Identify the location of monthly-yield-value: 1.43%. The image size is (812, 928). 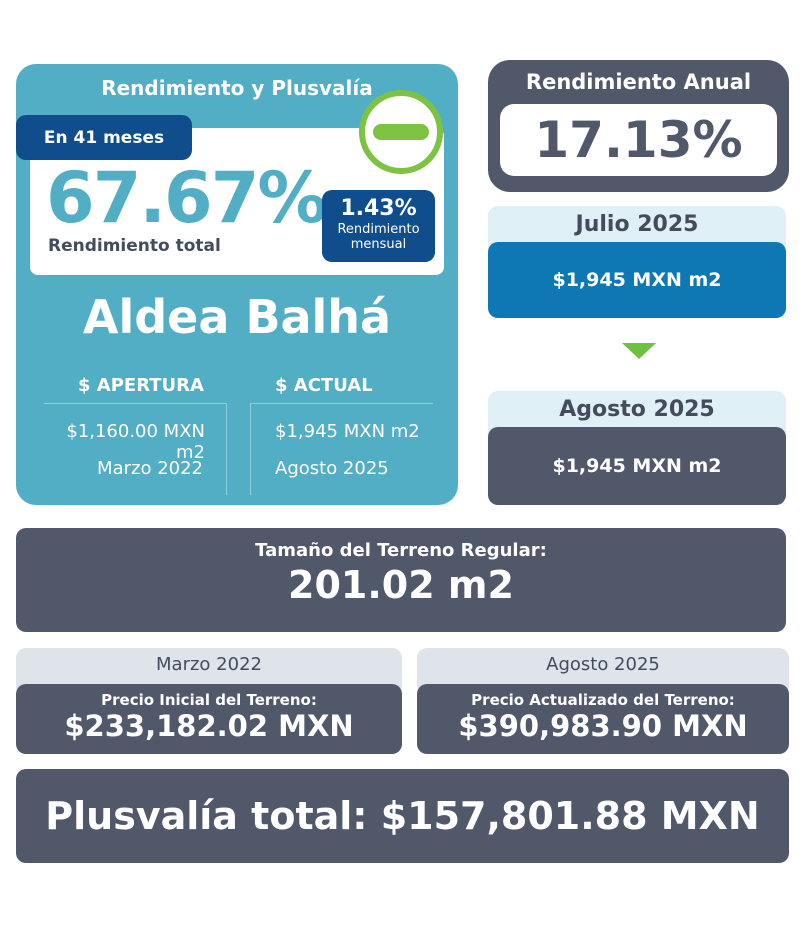
(378, 208).